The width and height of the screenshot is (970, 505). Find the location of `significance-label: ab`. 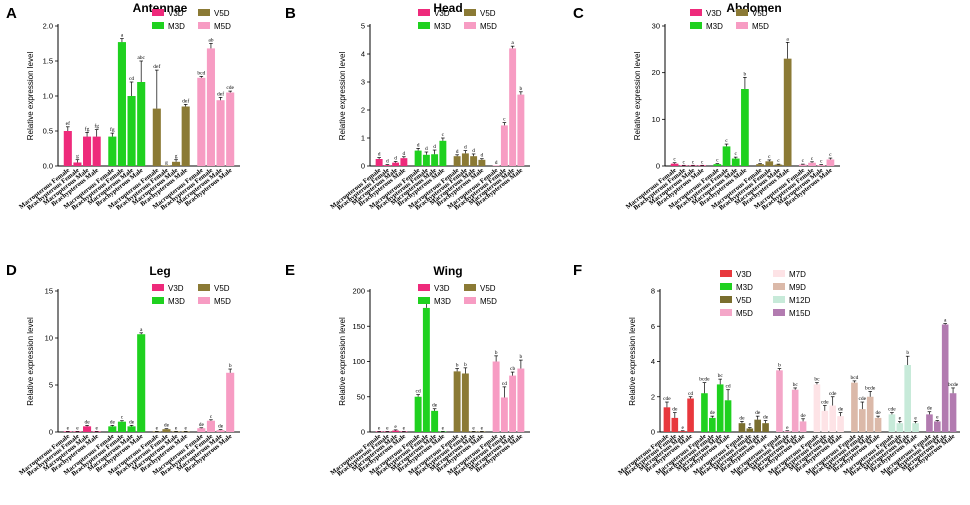

significance-label: ab is located at coordinates (210, 41).